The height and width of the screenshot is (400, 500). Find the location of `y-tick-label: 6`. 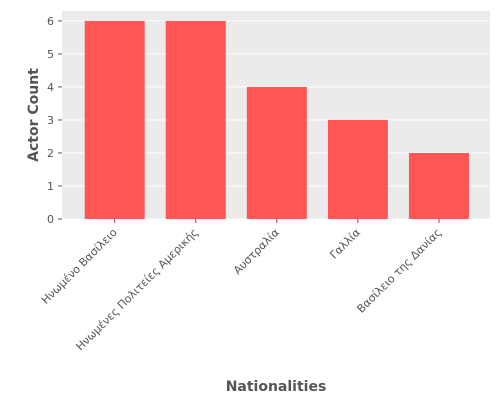

y-tick-label: 6 is located at coordinates (50, 21).